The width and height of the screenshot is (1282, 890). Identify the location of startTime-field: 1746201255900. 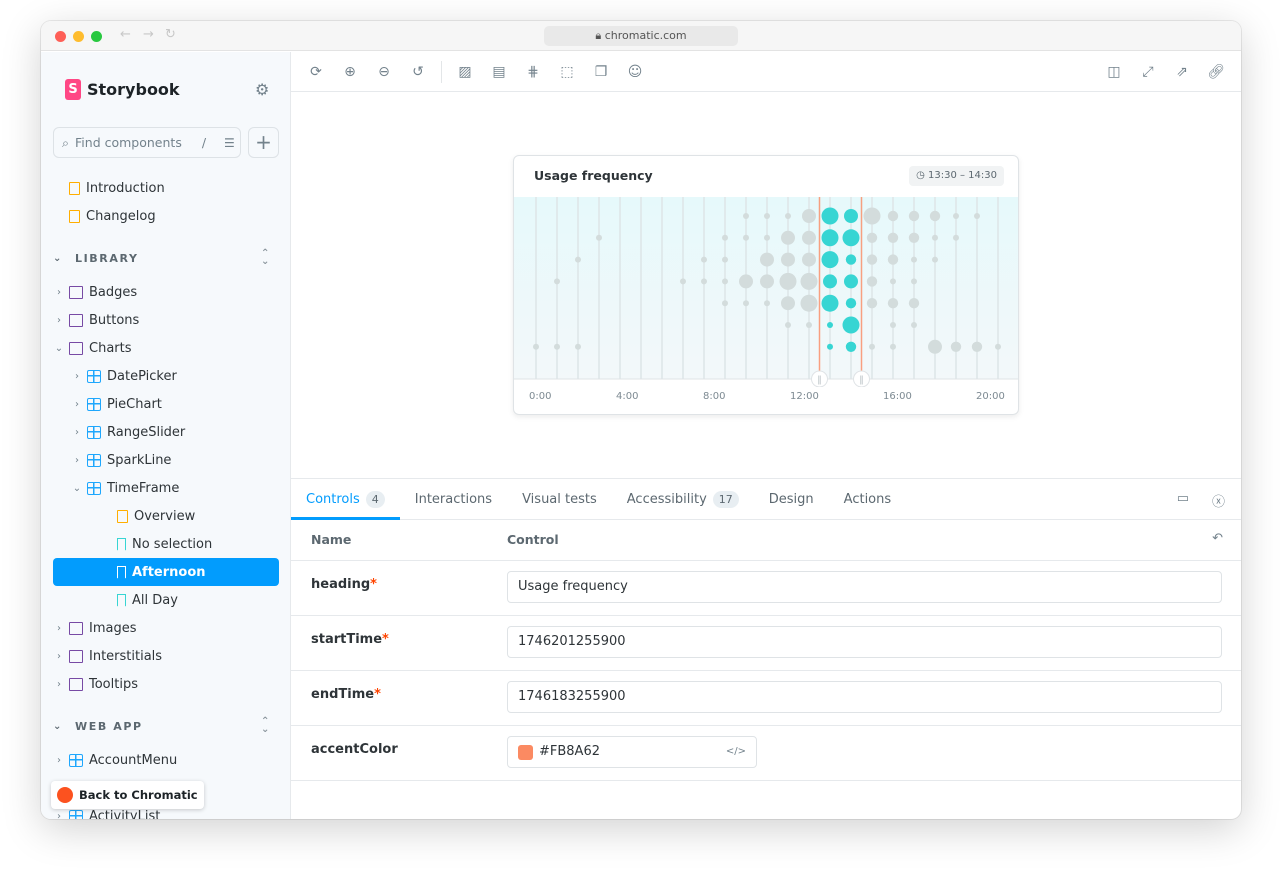
(864, 642).